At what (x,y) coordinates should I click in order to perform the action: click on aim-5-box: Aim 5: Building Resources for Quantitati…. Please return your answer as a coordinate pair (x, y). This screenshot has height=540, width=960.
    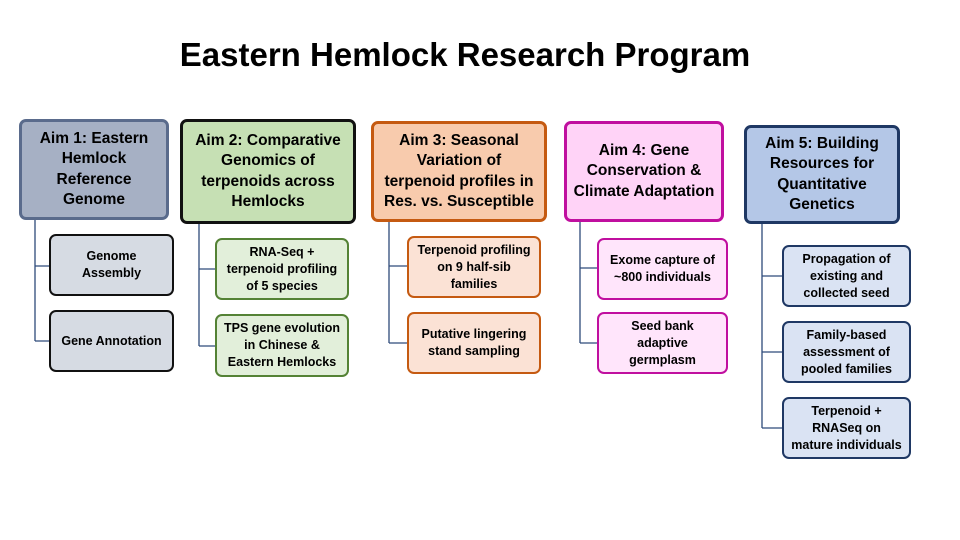
    Looking at the image, I should click on (822, 174).